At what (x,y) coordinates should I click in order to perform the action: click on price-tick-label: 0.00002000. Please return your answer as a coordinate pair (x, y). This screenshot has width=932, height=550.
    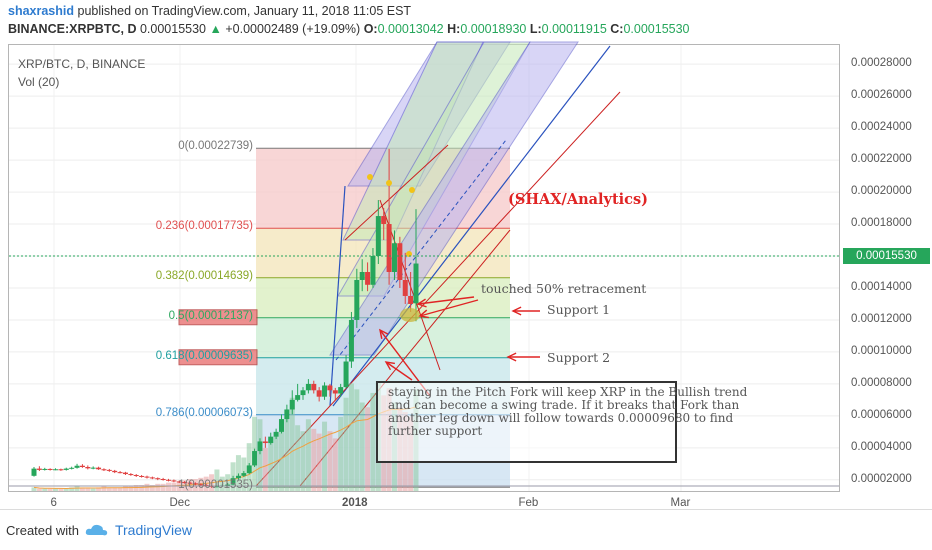
    Looking at the image, I should click on (881, 478).